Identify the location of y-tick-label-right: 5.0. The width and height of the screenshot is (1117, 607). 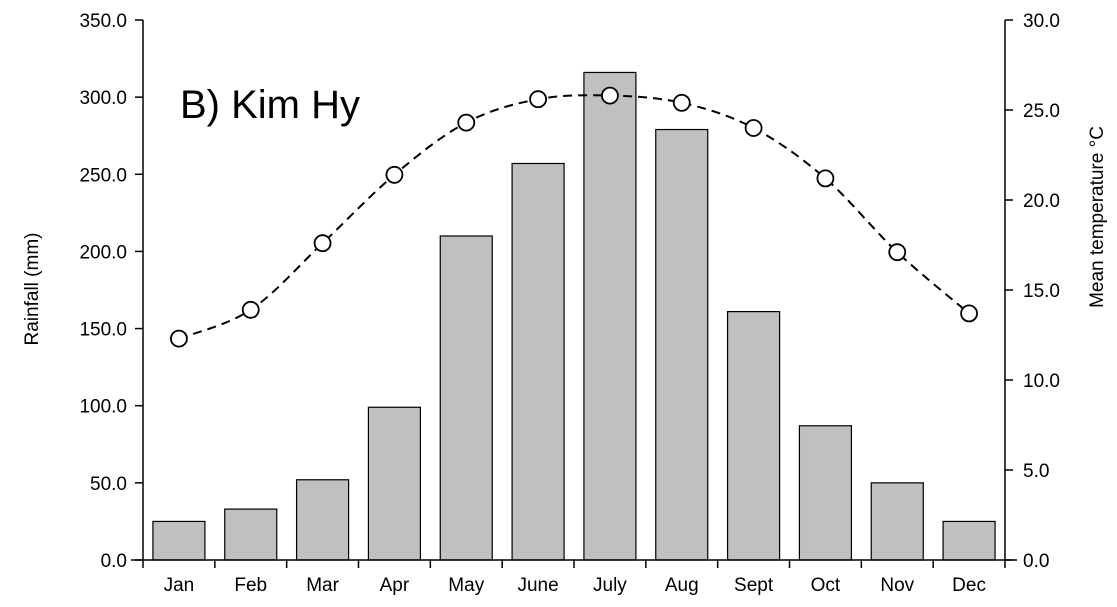
(1036, 471).